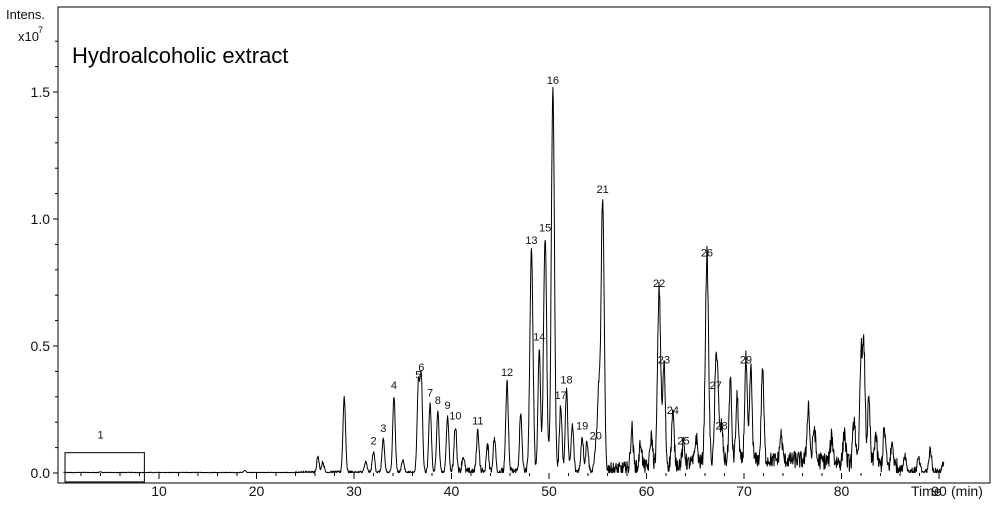 This screenshot has width=1000, height=506. What do you see at coordinates (418, 376) in the screenshot?
I see `peak-label: 5` at bounding box center [418, 376].